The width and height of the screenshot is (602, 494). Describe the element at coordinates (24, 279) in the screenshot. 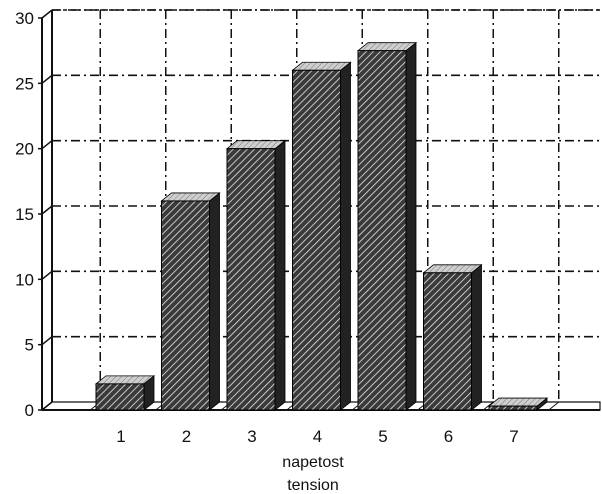

I see `y-tick-label: 10` at that location.